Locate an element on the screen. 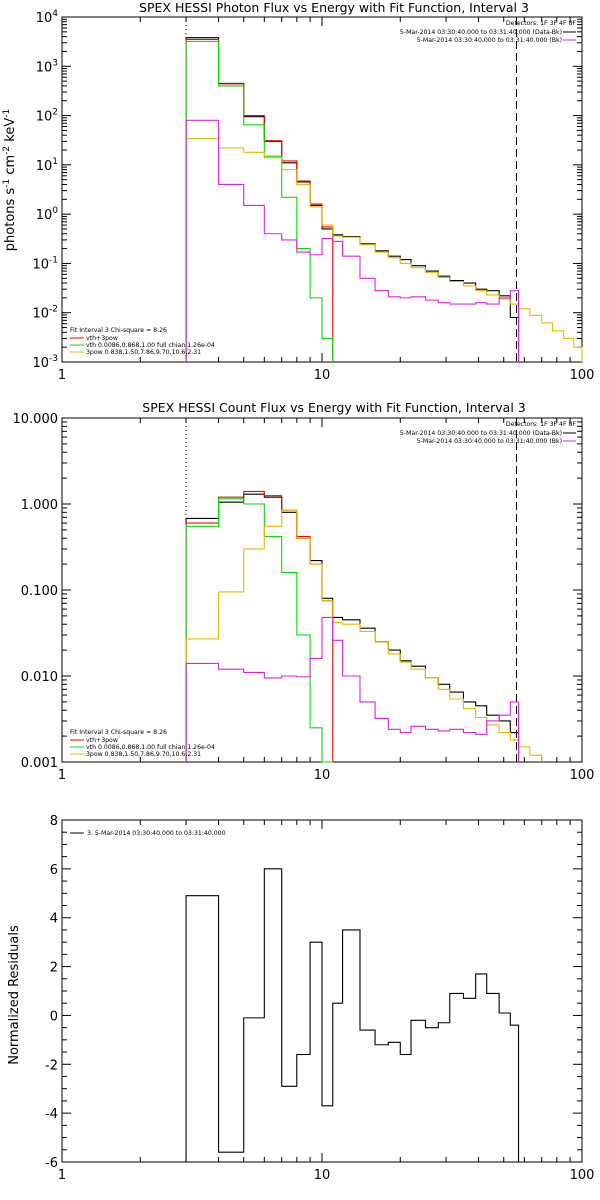 This screenshot has width=600, height=1200. y-tick-label: 10.000 is located at coordinates (36, 419).